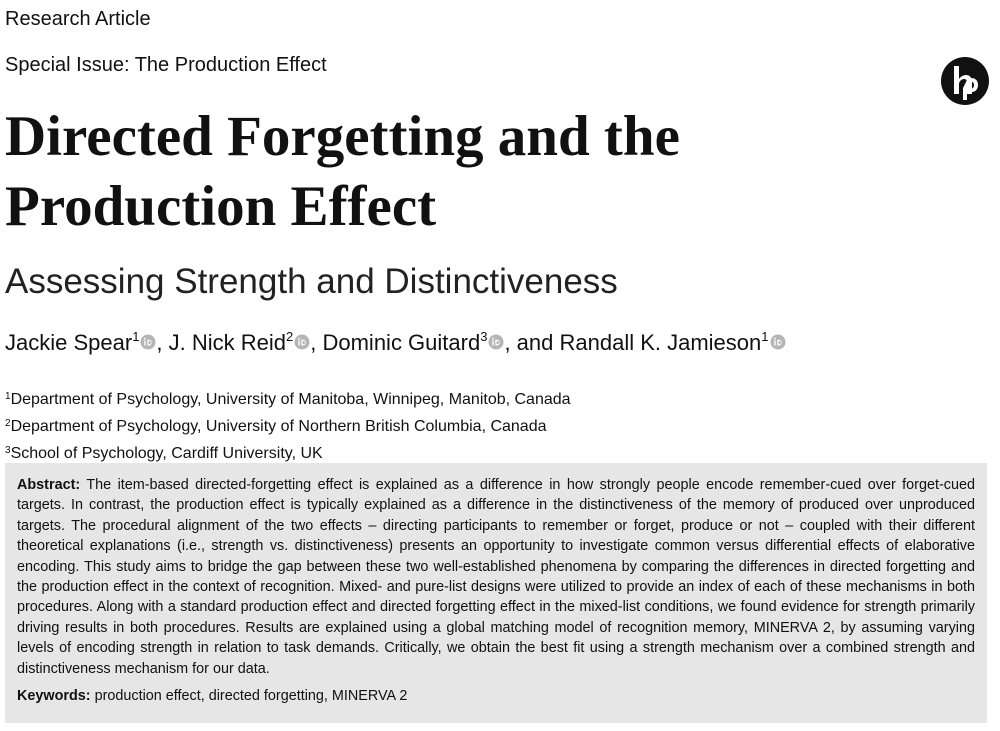 The height and width of the screenshot is (731, 1000). What do you see at coordinates (78, 19) in the screenshot?
I see `article-type: Research Article` at bounding box center [78, 19].